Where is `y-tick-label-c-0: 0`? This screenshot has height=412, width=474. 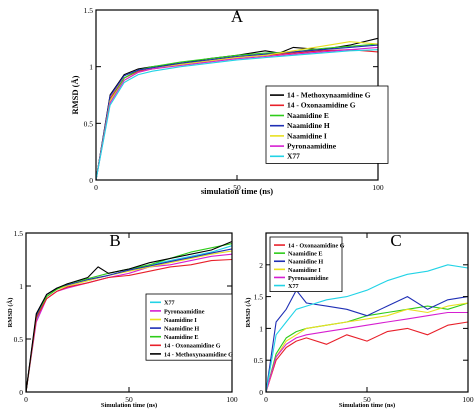 y-tick-label-c-0: 0 is located at coordinates (261, 392).